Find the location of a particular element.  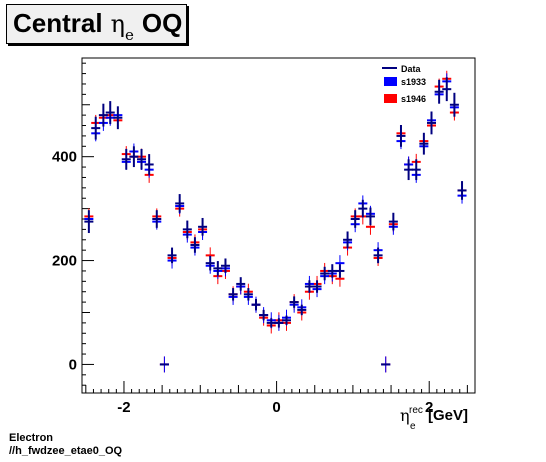

legend-swatch-s1933 is located at coordinates (390, 81).